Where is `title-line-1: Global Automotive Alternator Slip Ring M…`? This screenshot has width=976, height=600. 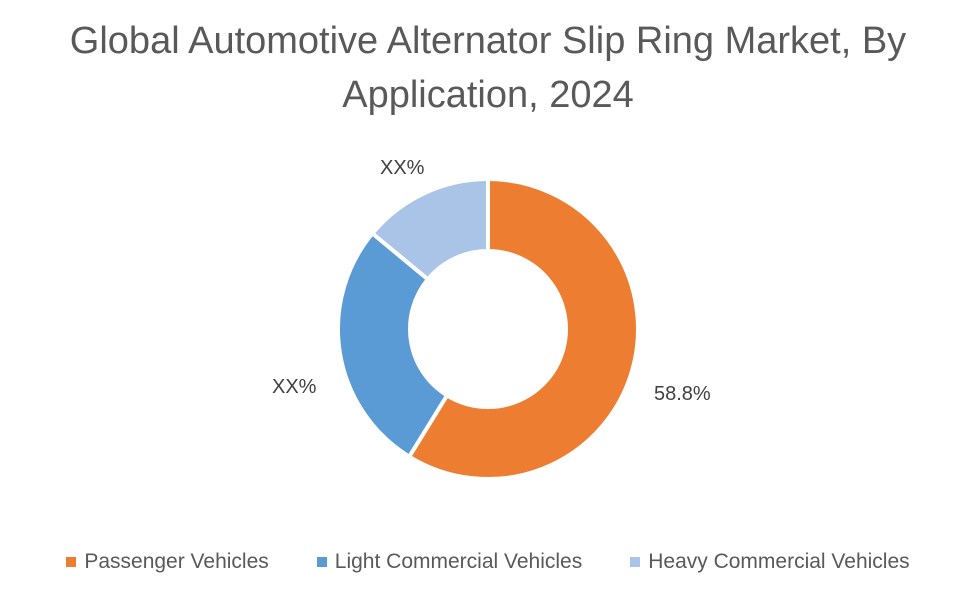
title-line-1: Global Automotive Alternator Slip Ring M… is located at coordinates (488, 41).